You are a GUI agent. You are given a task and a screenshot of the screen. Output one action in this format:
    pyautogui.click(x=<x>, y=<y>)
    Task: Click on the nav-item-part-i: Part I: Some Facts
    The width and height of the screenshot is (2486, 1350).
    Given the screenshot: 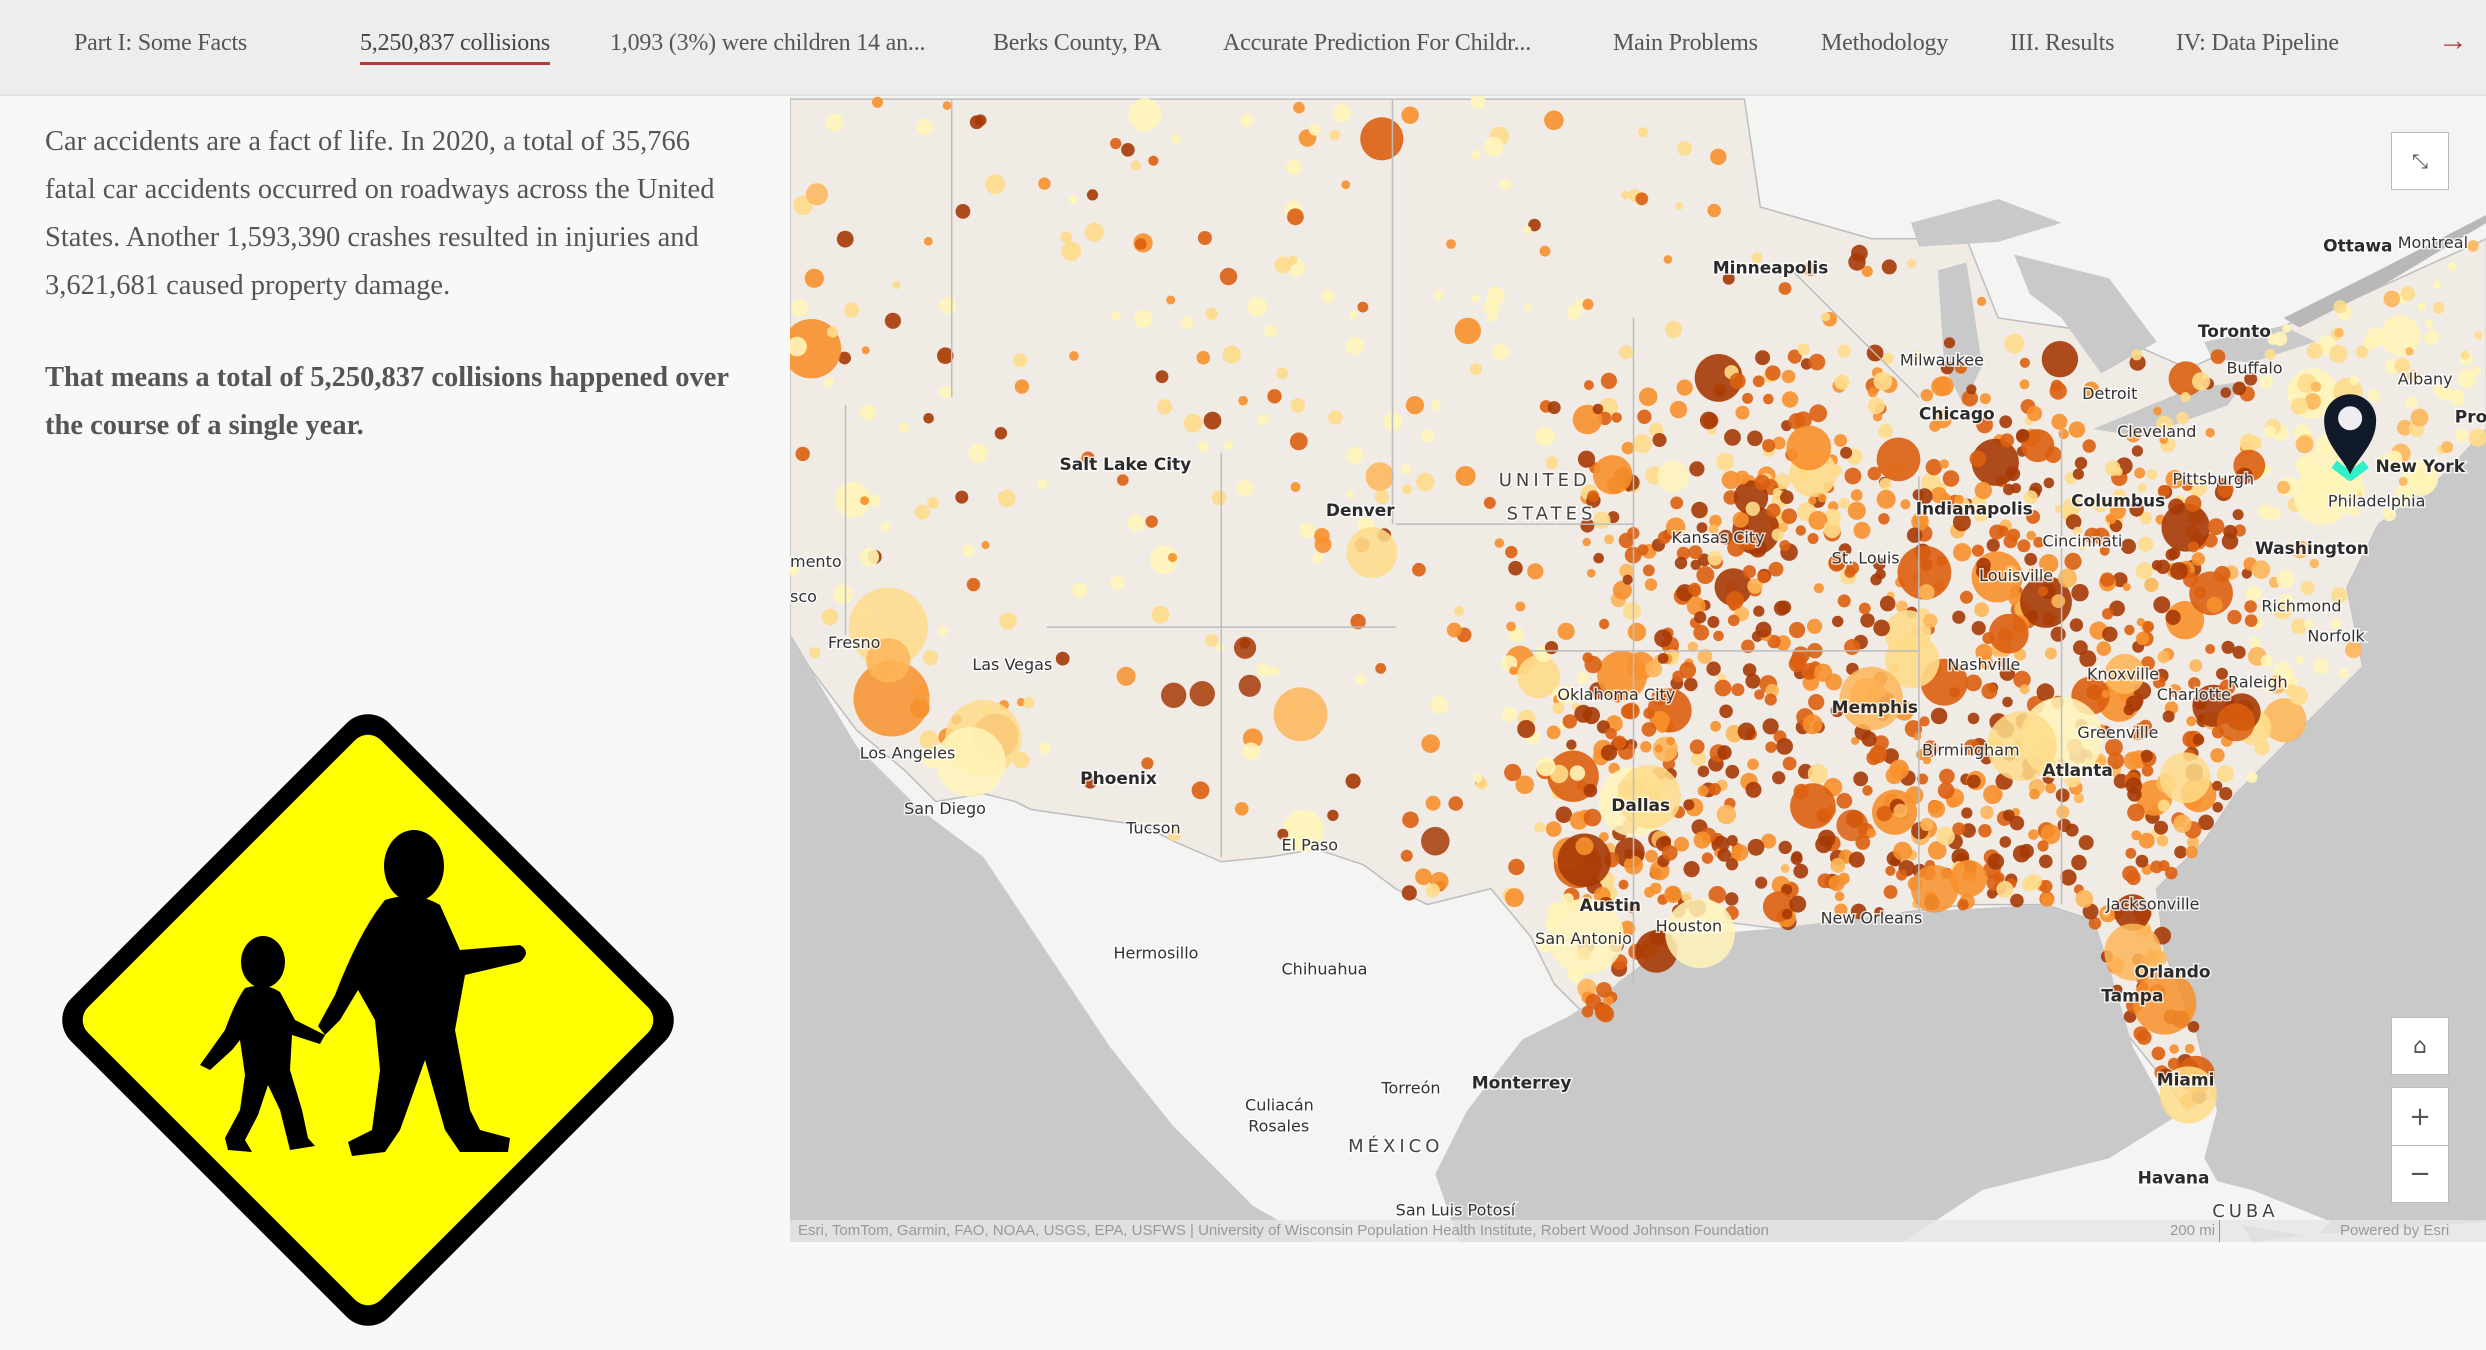 What is the action you would take?
    pyautogui.click(x=161, y=43)
    